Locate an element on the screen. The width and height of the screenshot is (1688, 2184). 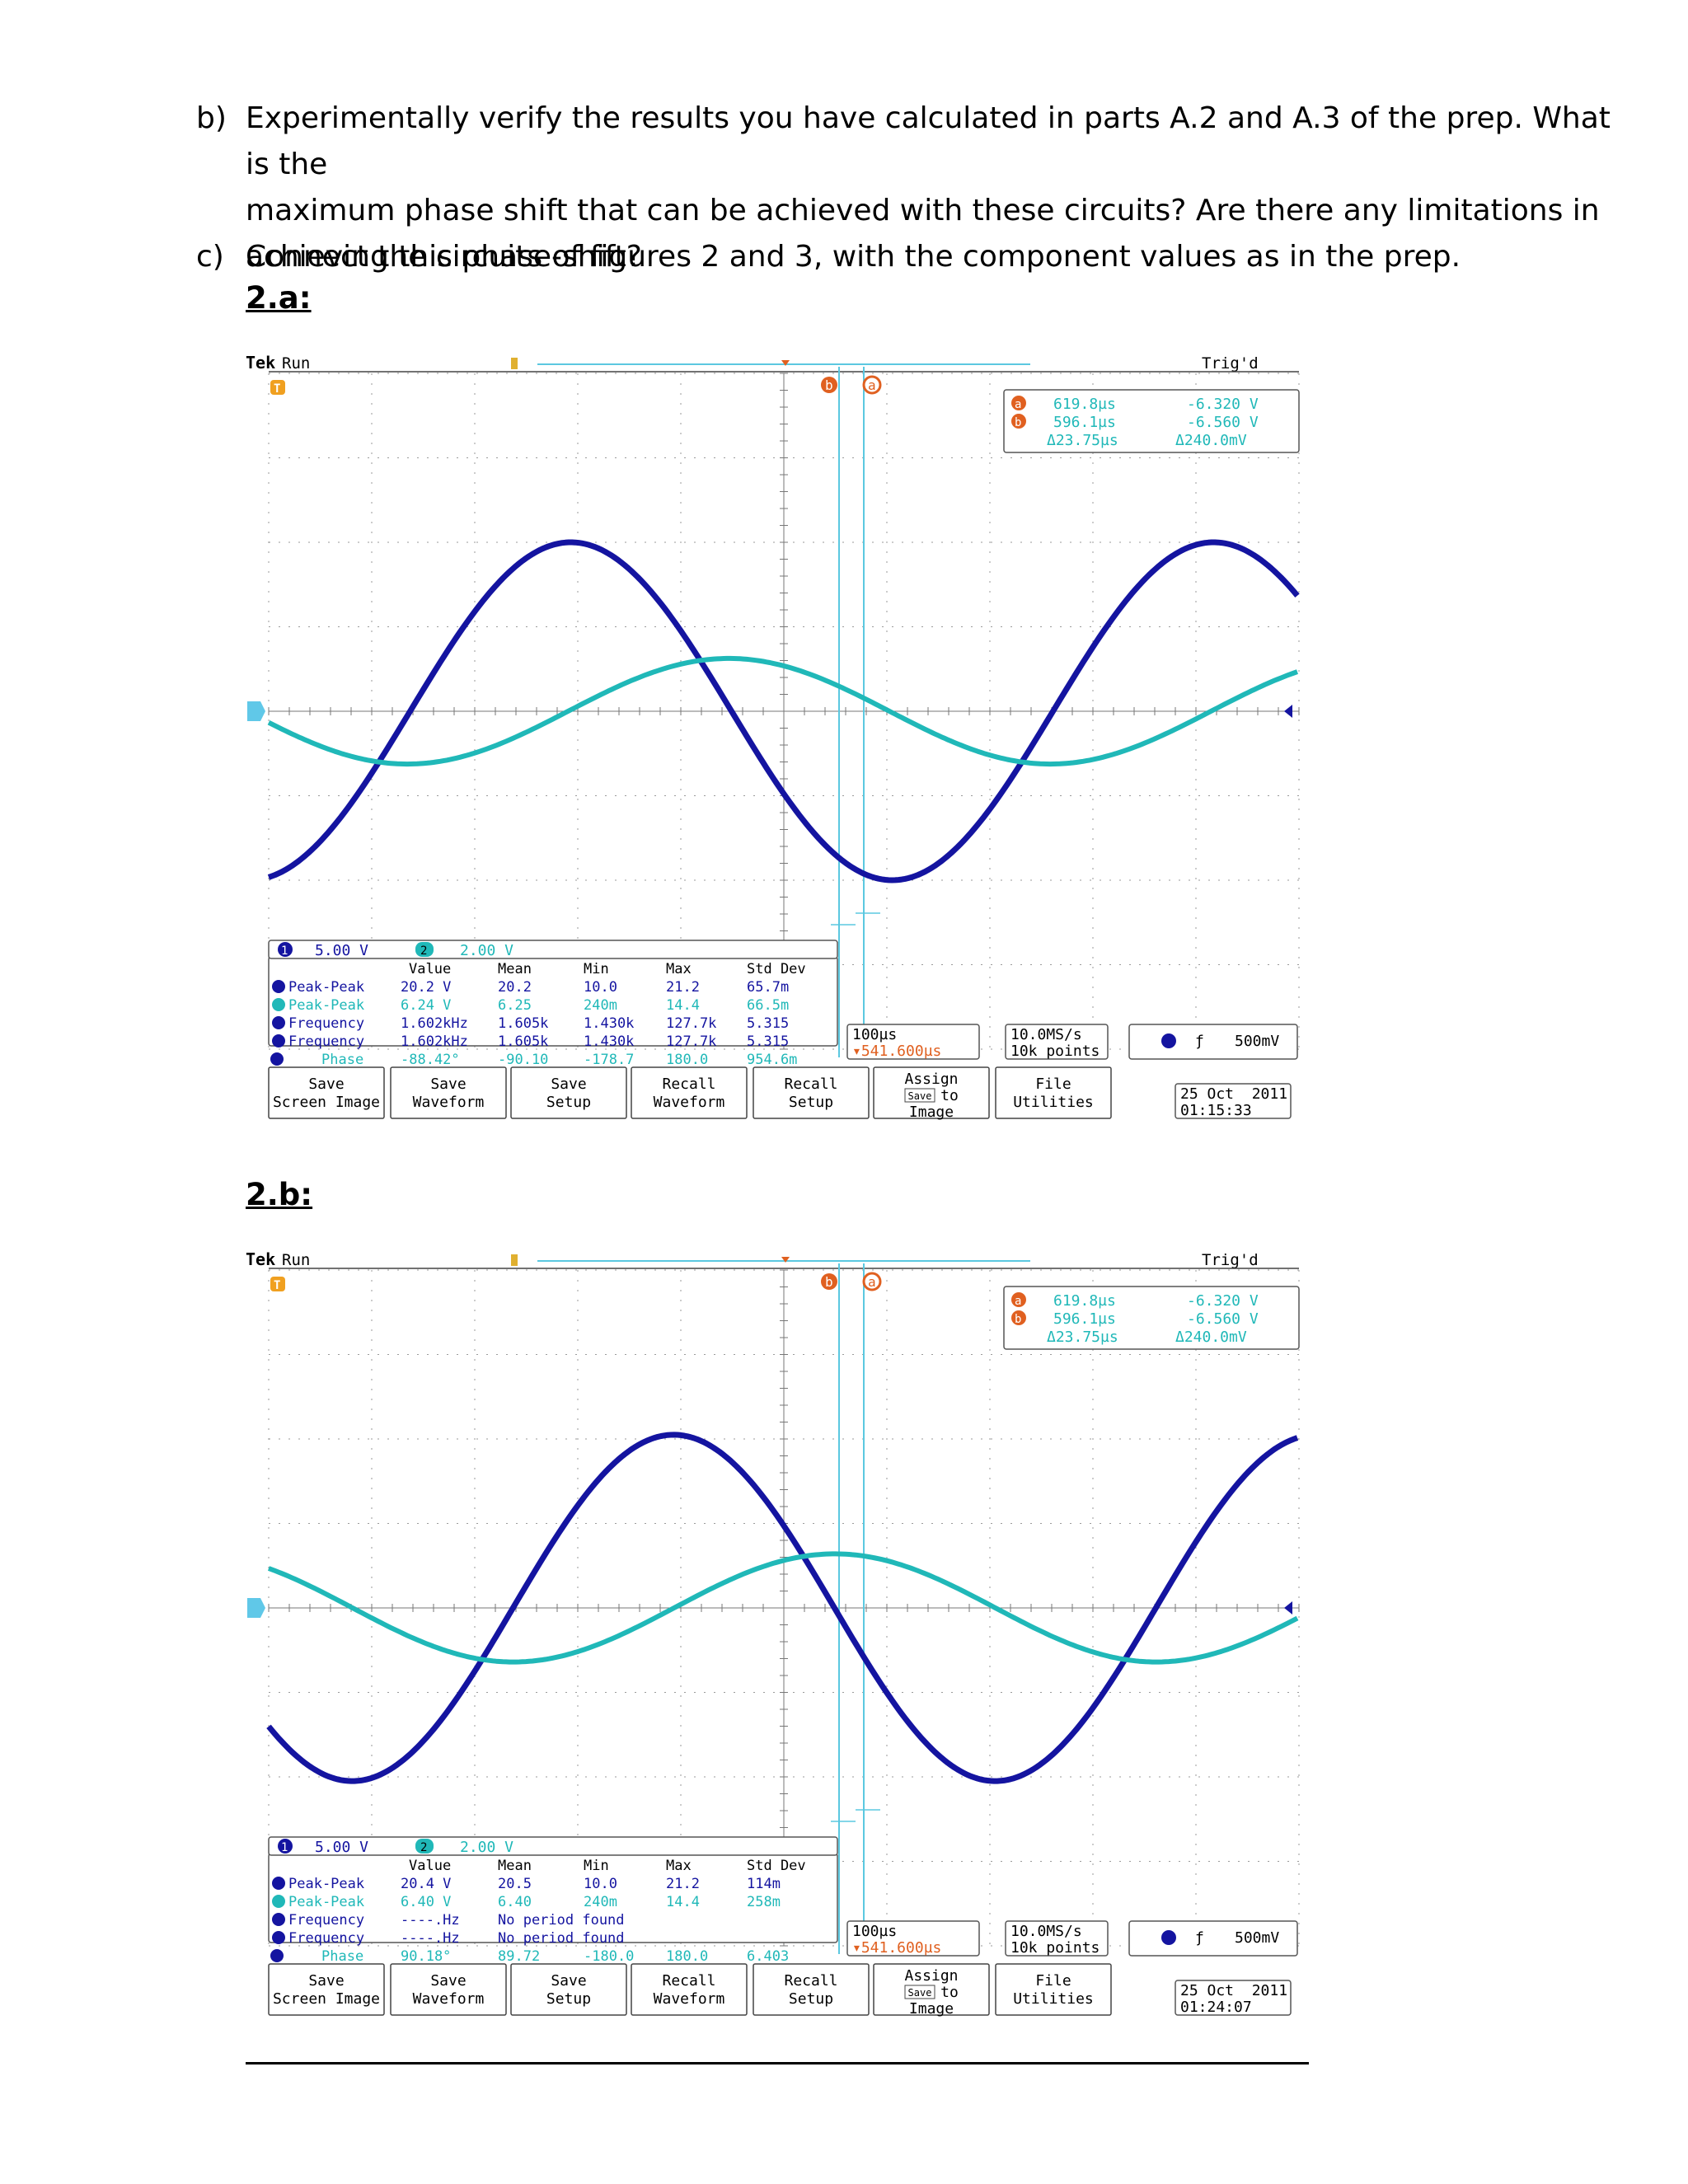
trigger-position: ▾541.600µs is located at coordinates (897, 1948).